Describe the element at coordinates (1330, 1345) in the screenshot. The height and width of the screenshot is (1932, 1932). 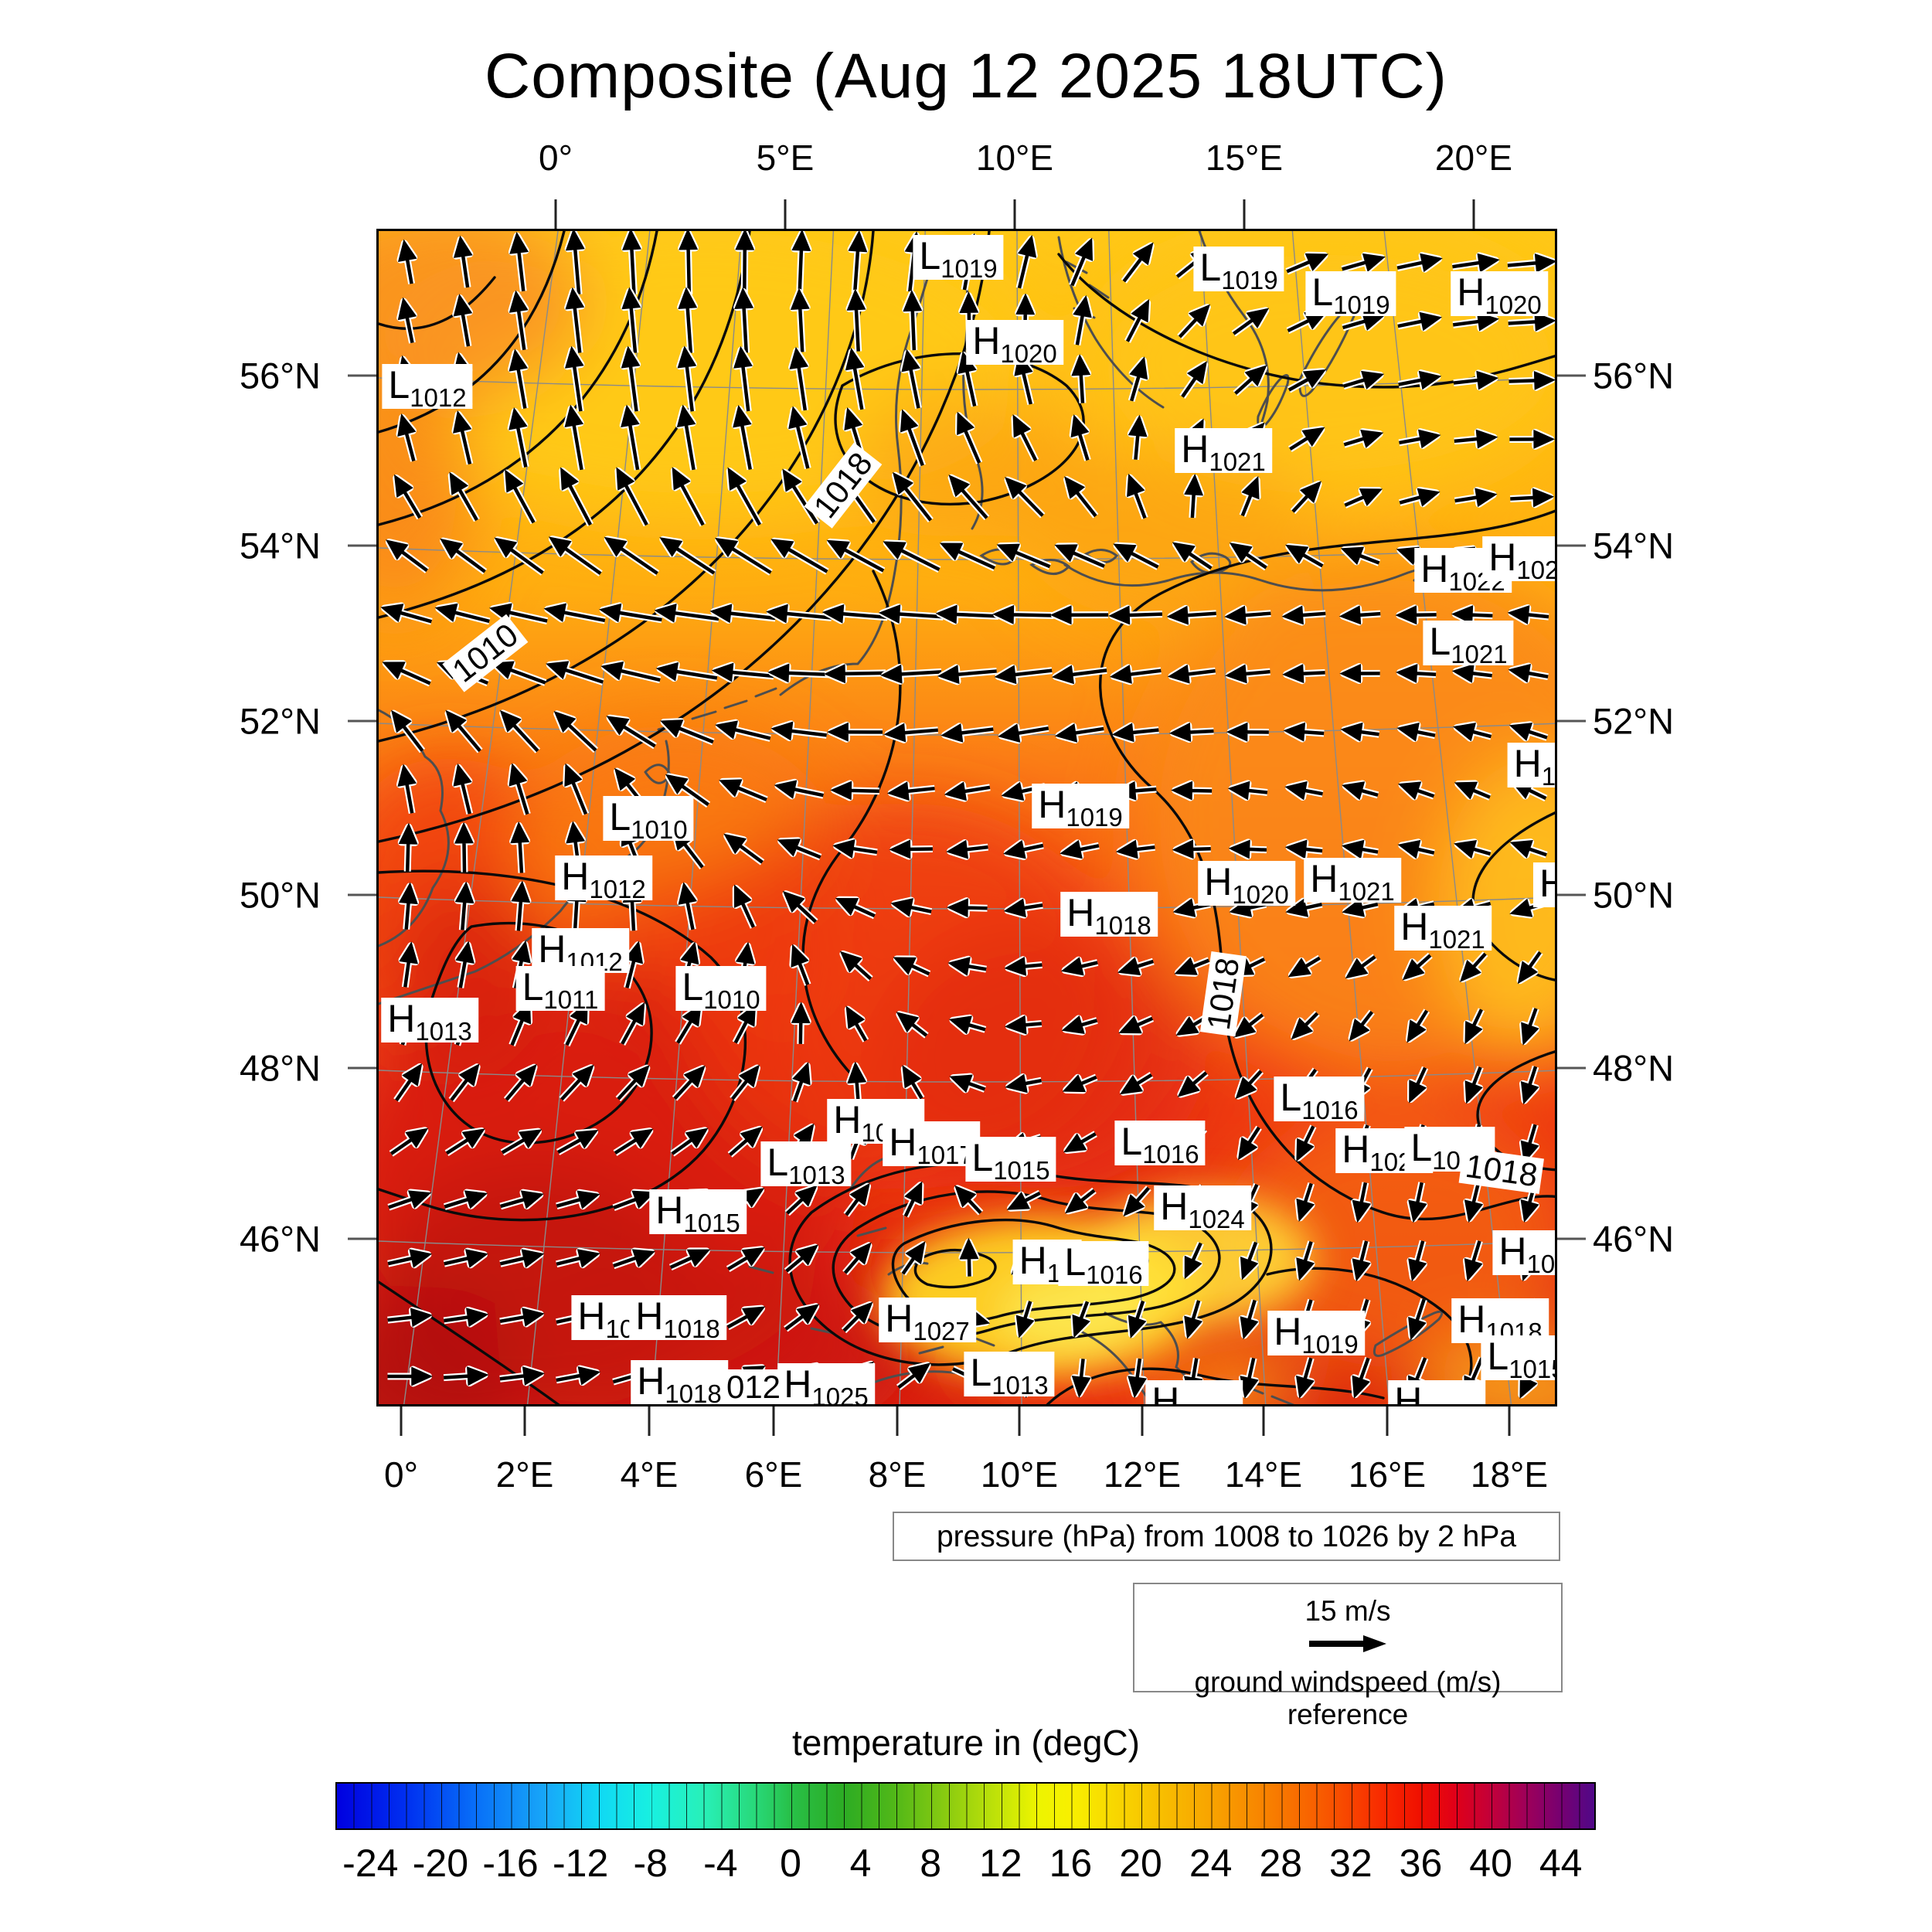
I see `pressure-value: 1019` at that location.